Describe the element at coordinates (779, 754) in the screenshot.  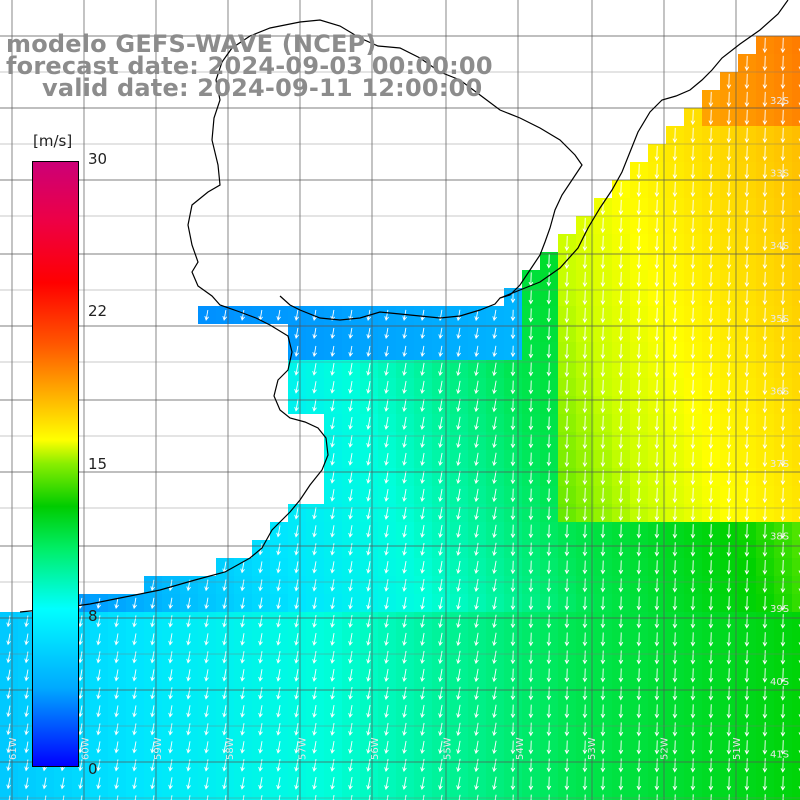
I see `lat-label: 41S` at that location.